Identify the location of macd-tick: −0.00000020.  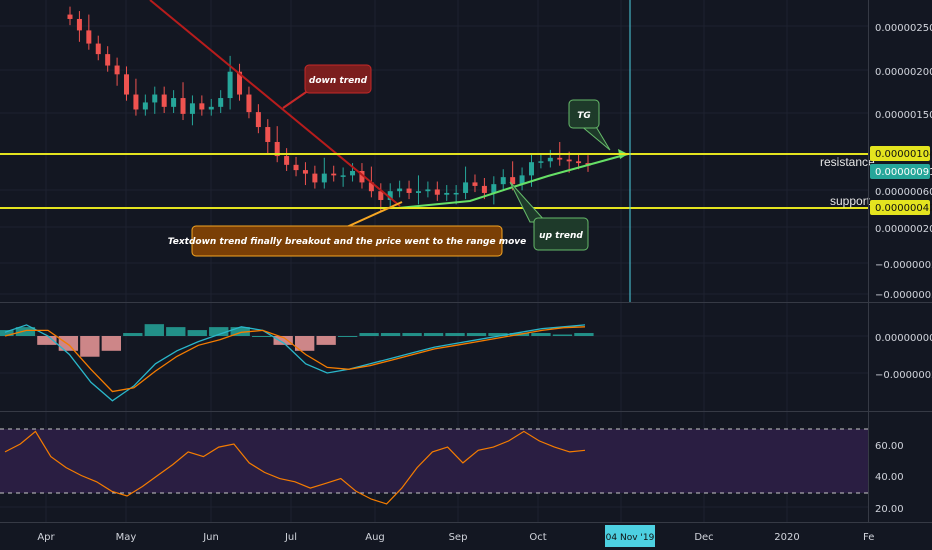
(903, 375).